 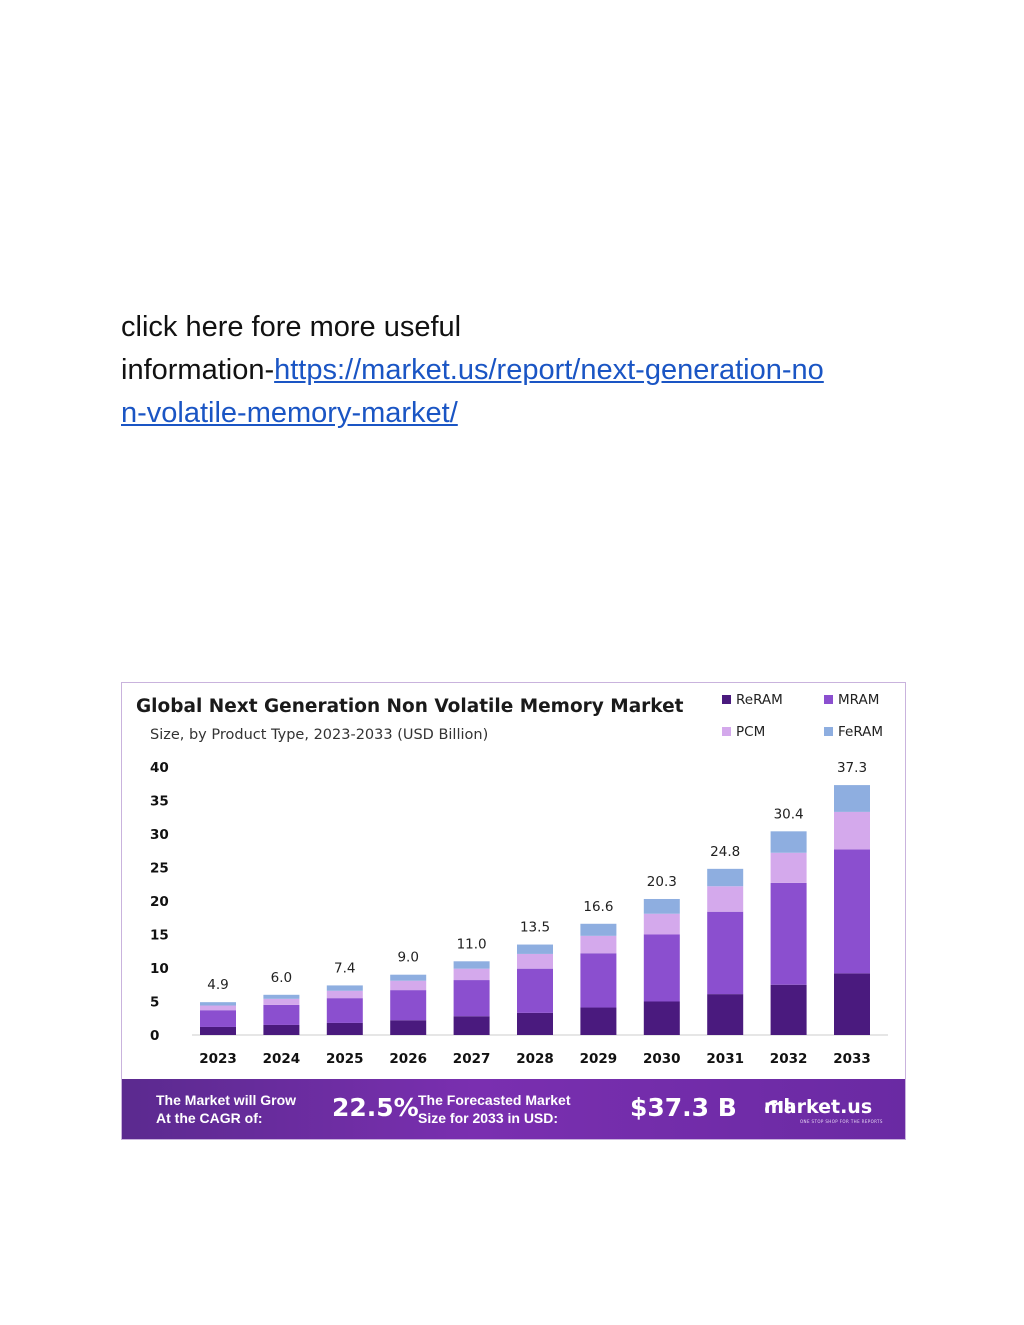 I want to click on brand-mark-icon, so click(x=780, y=1105).